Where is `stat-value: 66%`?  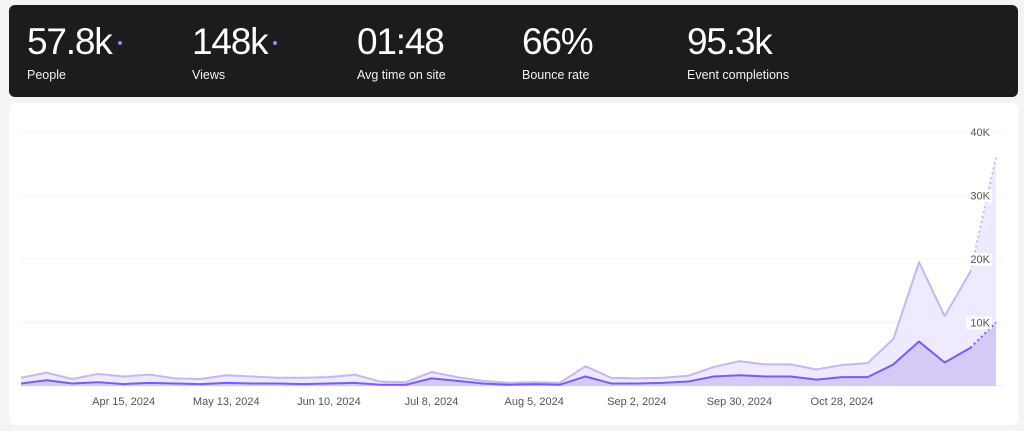
stat-value: 66% is located at coordinates (558, 41).